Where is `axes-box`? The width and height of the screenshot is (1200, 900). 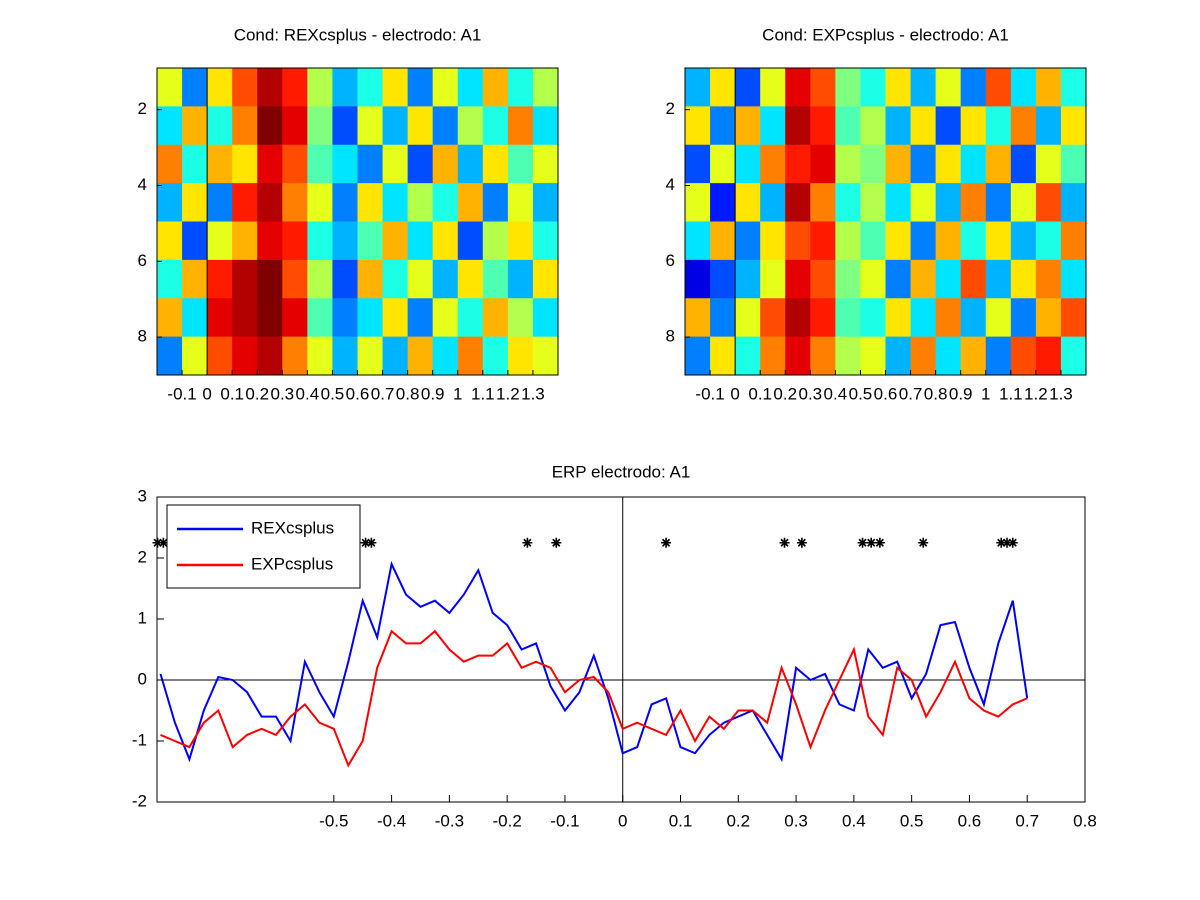
axes-box is located at coordinates (885, 221).